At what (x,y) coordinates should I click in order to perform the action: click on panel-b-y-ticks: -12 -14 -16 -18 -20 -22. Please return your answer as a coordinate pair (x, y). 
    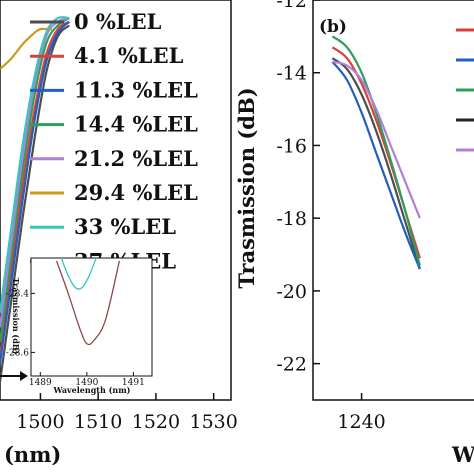
    Looking at the image, I should click on (298, 188).